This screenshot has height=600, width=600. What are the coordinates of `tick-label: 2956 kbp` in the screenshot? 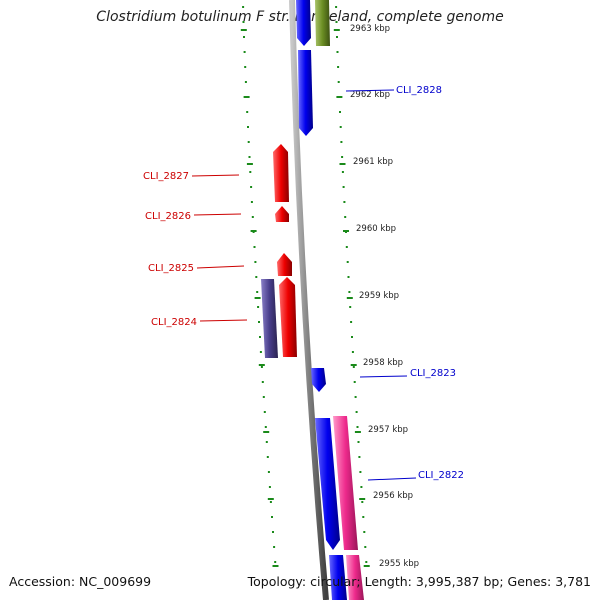 It's located at (393, 496).